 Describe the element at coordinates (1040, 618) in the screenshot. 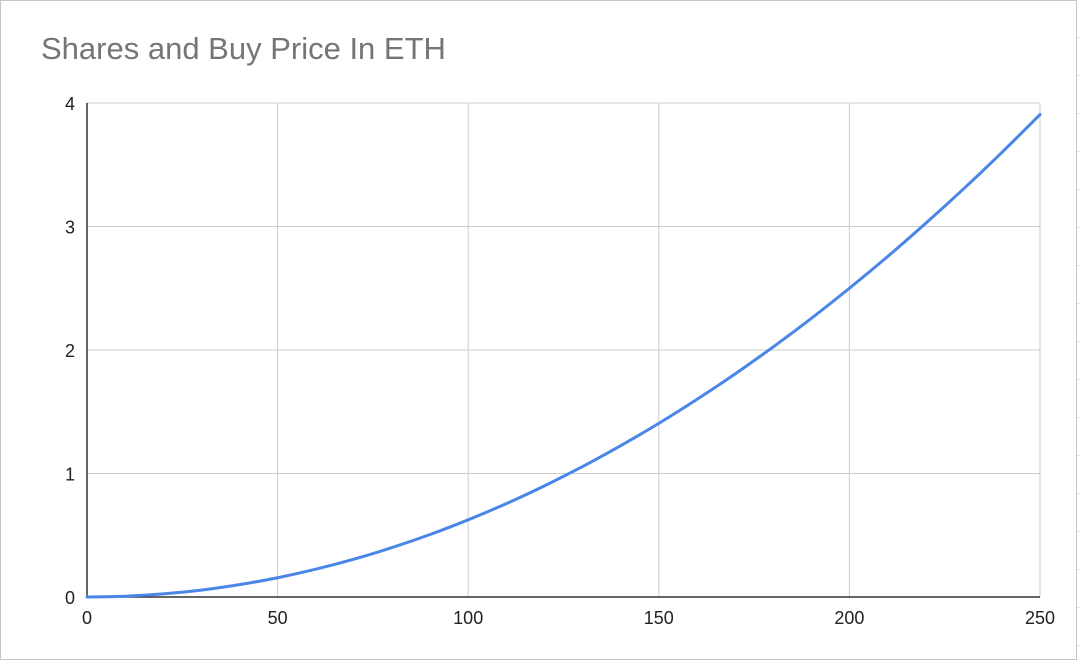

I see `x-tick-label: 250` at that location.